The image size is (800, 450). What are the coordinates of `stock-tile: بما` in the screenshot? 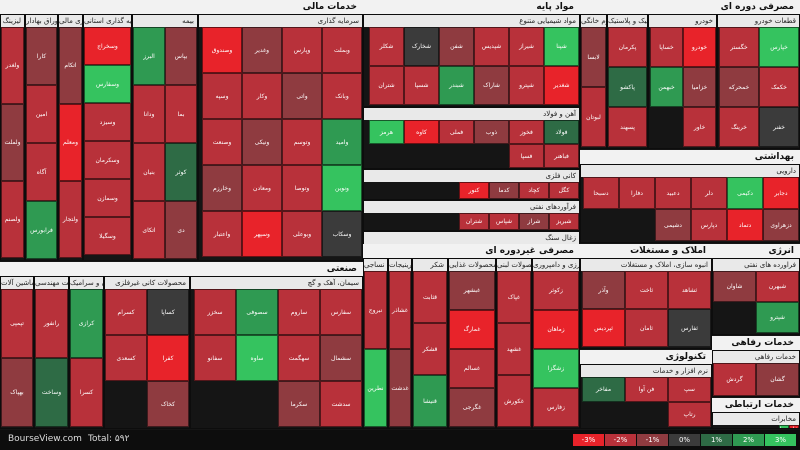 It's located at (181, 114).